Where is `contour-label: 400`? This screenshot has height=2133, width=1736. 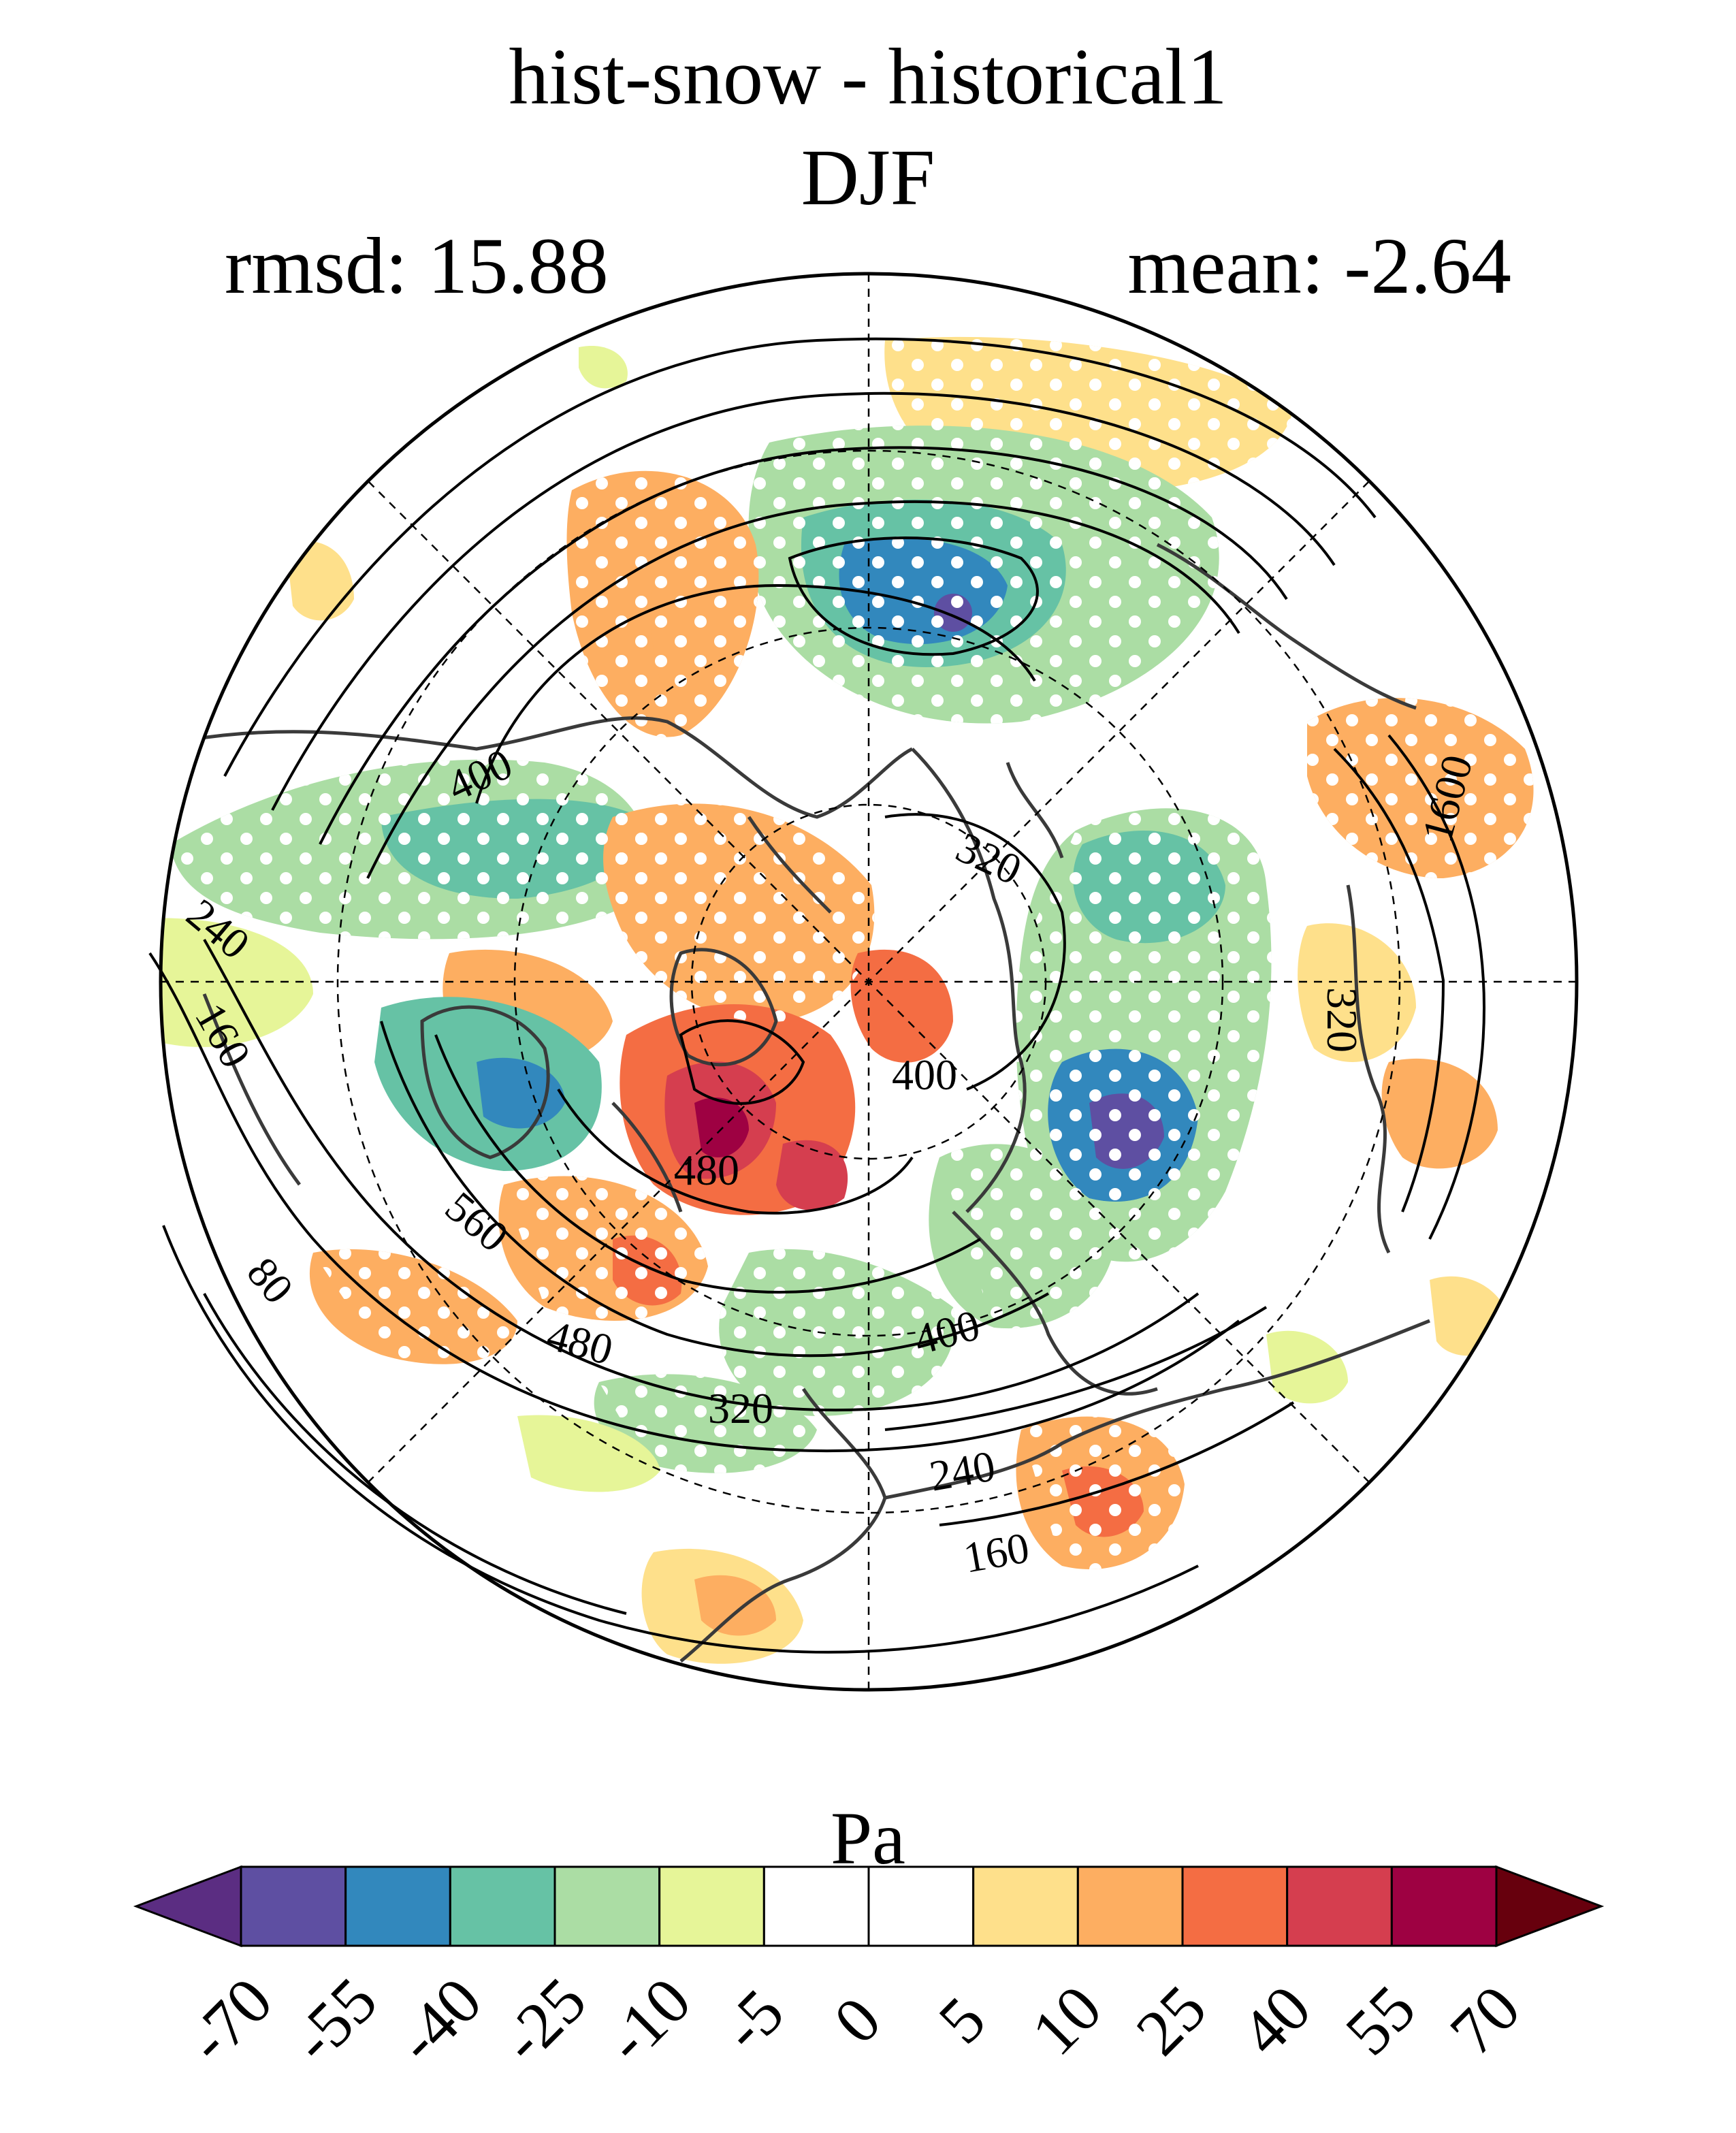 contour-label: 400 is located at coordinates (924, 1075).